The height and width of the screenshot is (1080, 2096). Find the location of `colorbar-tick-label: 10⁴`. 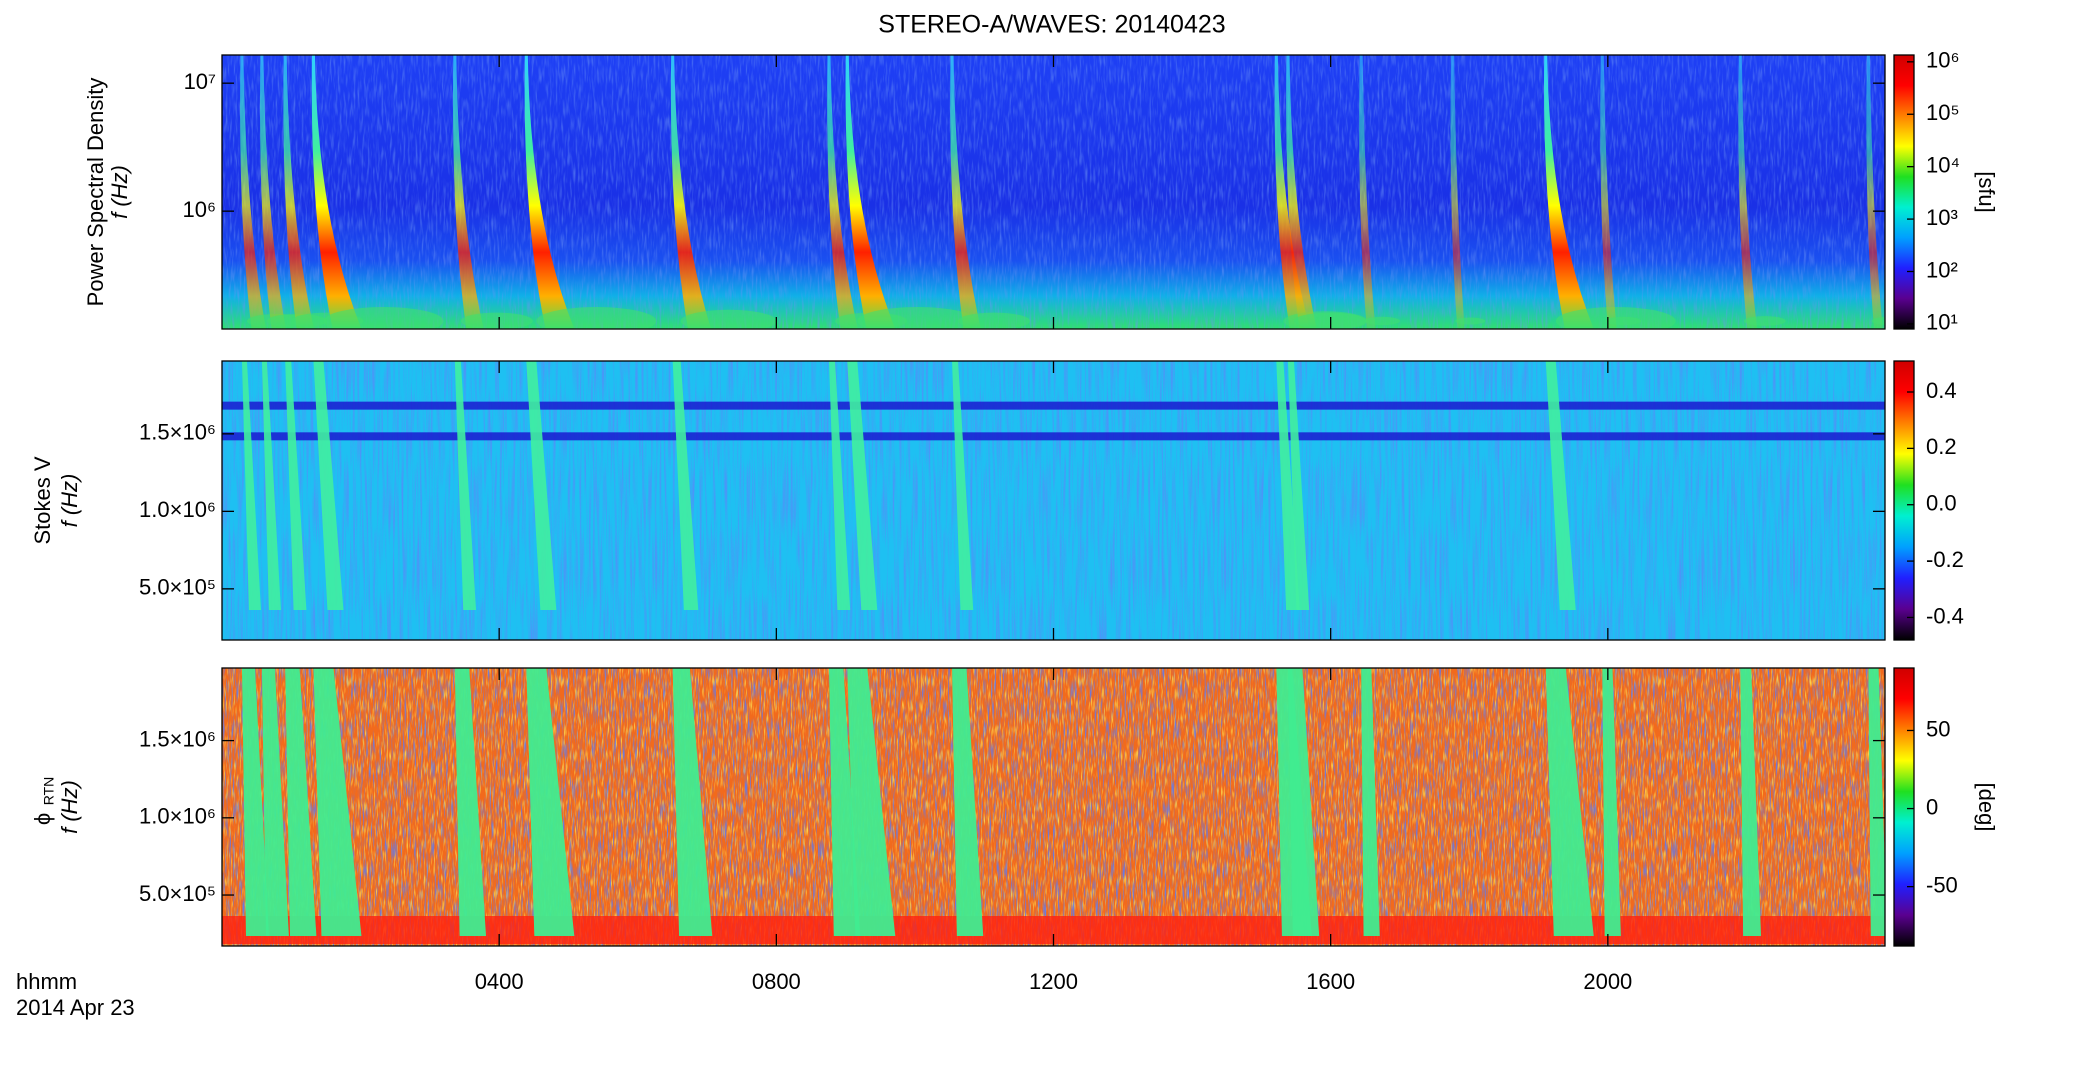

colorbar-tick-label: 10⁴ is located at coordinates (1943, 164).